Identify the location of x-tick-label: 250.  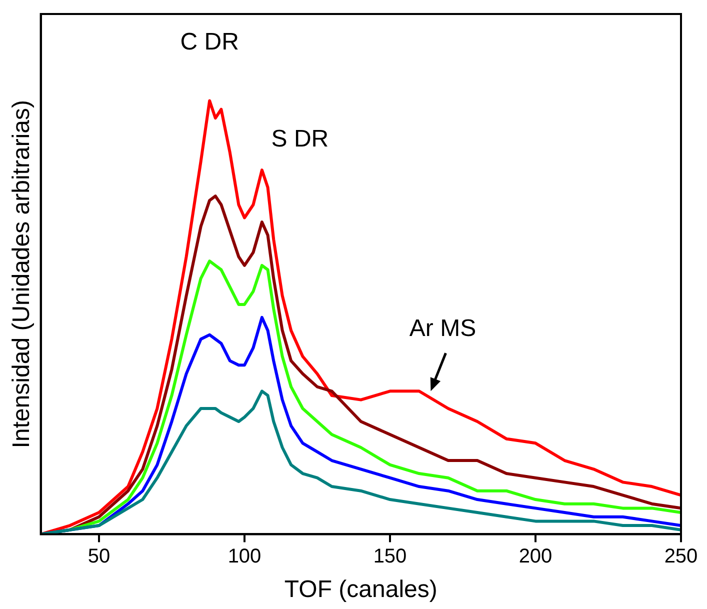
(681, 557).